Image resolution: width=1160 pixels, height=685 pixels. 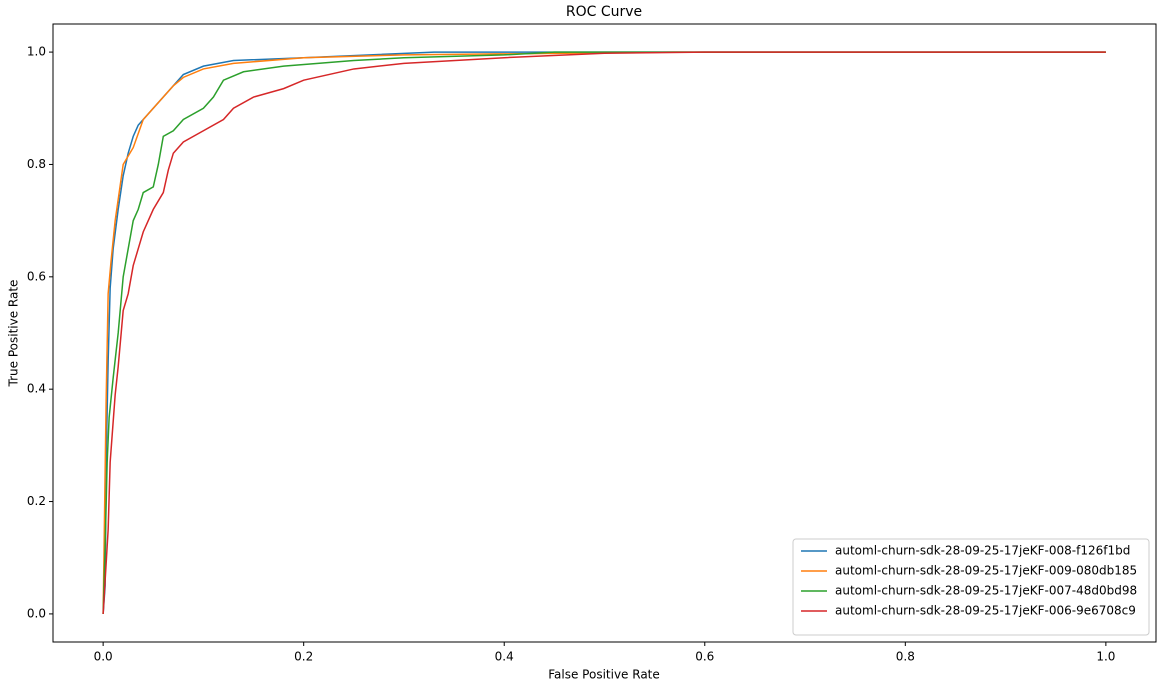 I want to click on y-tick-label: 0.6, so click(x=36, y=276).